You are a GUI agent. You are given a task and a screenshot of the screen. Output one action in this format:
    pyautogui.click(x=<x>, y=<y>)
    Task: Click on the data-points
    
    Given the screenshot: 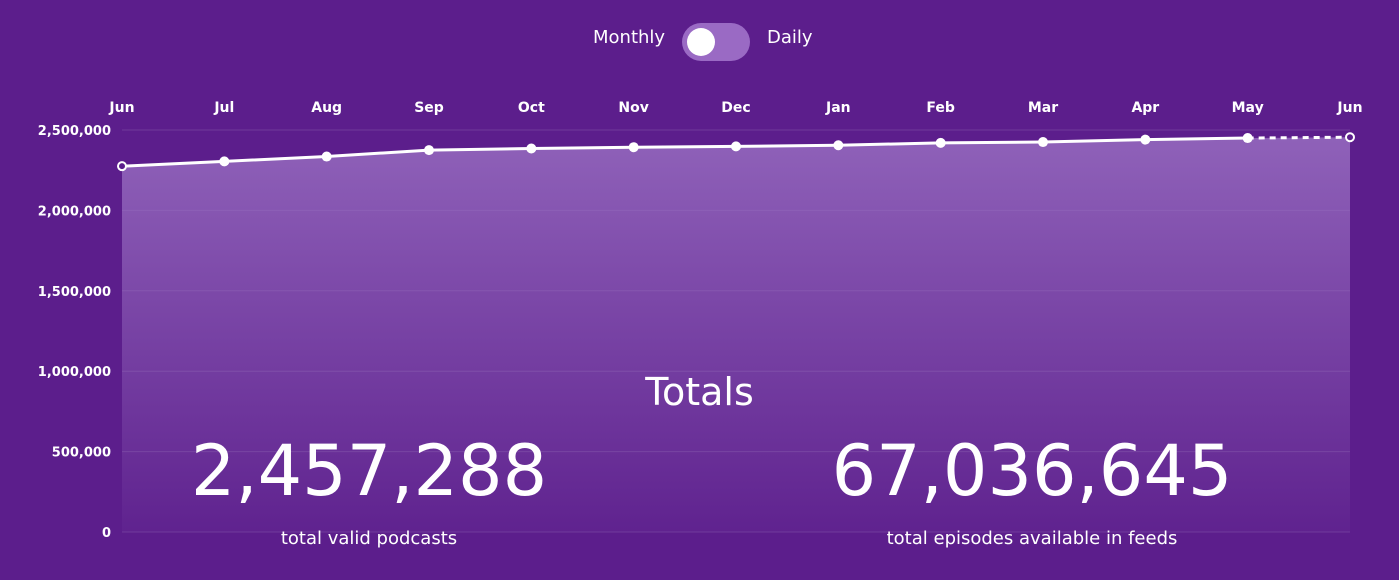 What is the action you would take?
    pyautogui.click(x=736, y=152)
    